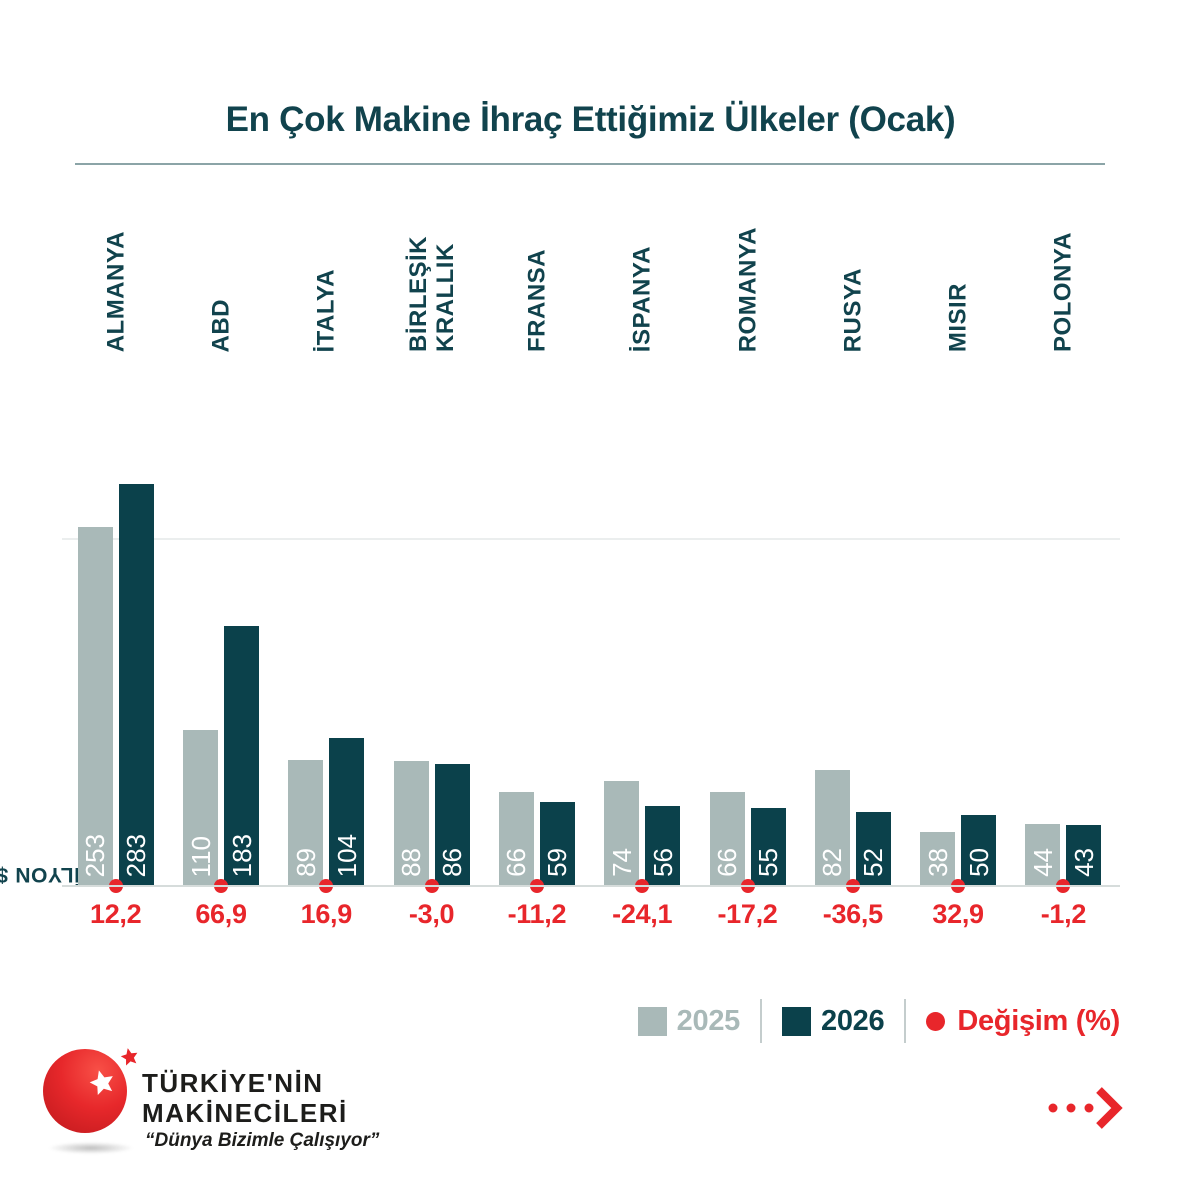 Image resolution: width=1181 pixels, height=1181 pixels. Describe the element at coordinates (221, 325) in the screenshot. I see `country-label-abd: ABD` at that location.